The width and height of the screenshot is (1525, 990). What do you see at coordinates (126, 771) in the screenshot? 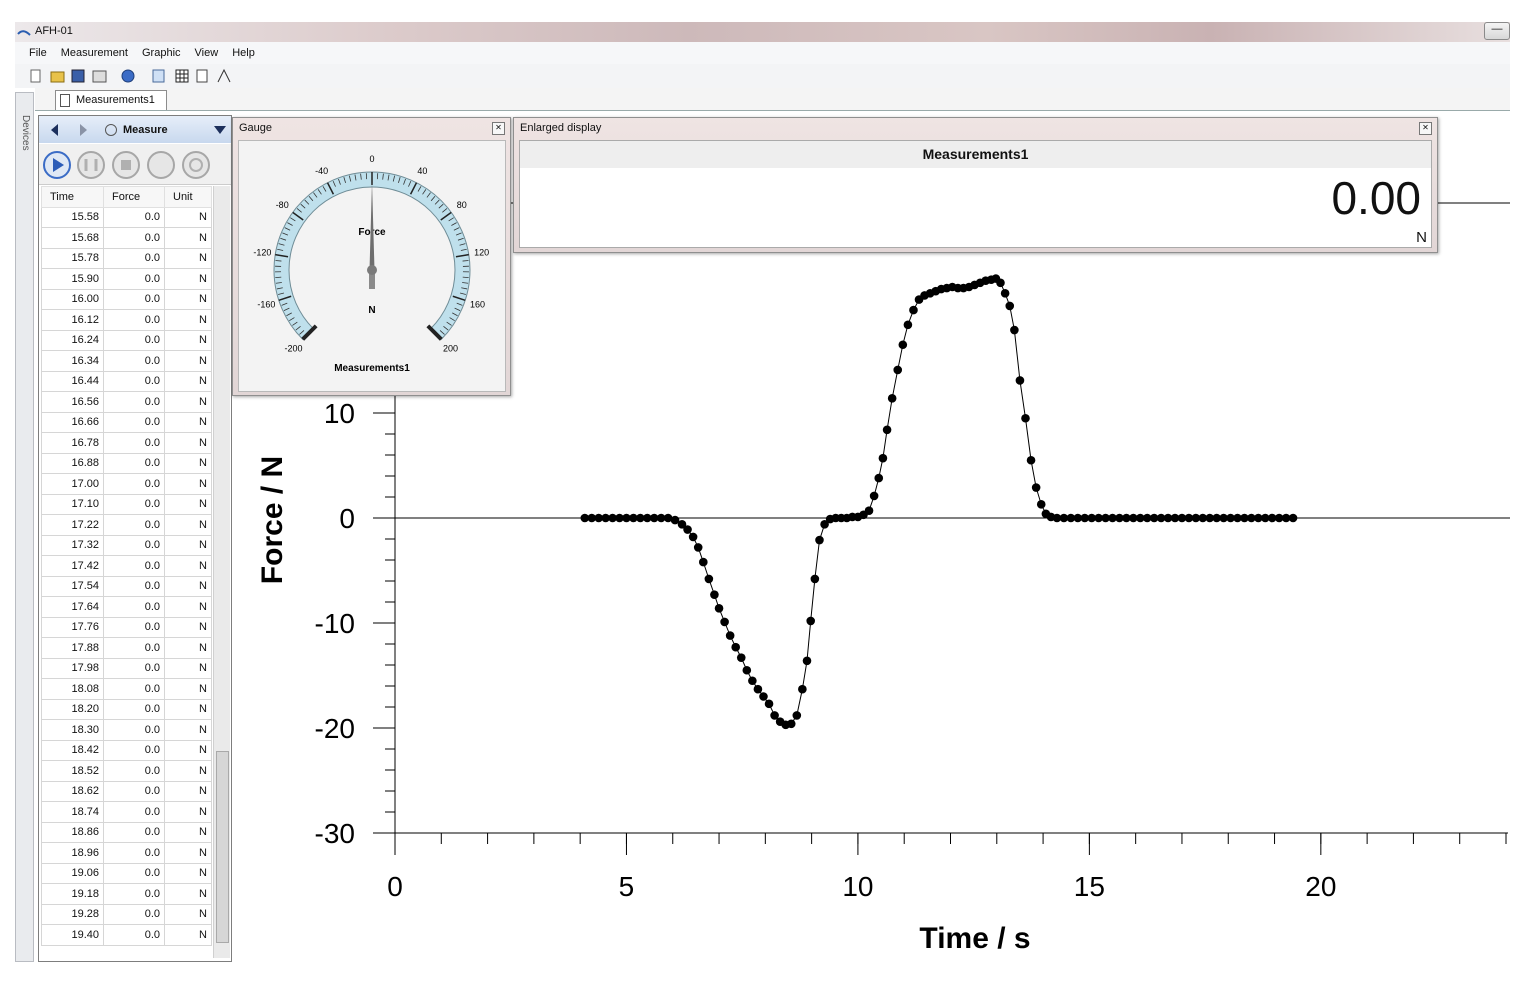
I see `table-row: 18.52 0.0 N` at bounding box center [126, 771].